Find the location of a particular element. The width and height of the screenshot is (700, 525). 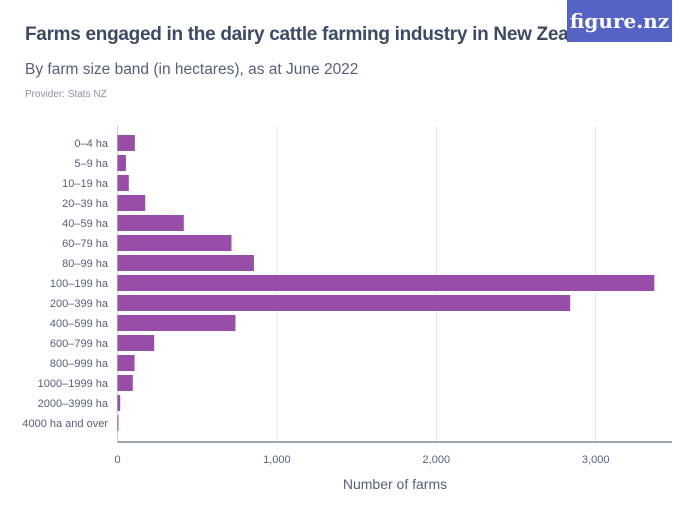

y-tick-label: 0–4 ha is located at coordinates (91, 144).